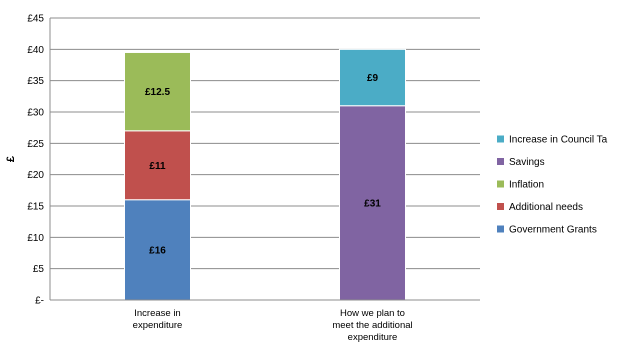 The image size is (622, 357). What do you see at coordinates (558, 140) in the screenshot?
I see `legend-entry: Increase in Council Ta` at bounding box center [558, 140].